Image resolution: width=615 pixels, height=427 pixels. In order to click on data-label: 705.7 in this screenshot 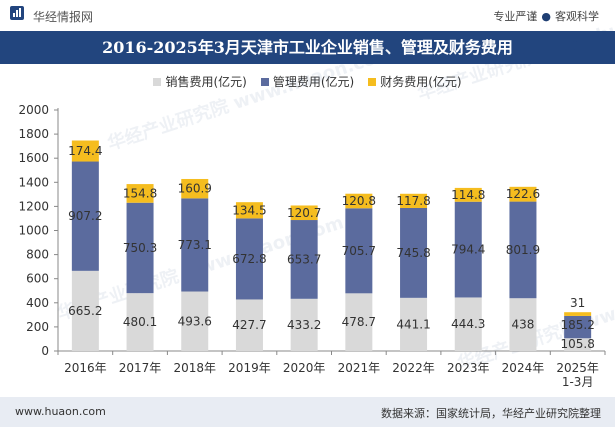, I will do `click(359, 251)`.